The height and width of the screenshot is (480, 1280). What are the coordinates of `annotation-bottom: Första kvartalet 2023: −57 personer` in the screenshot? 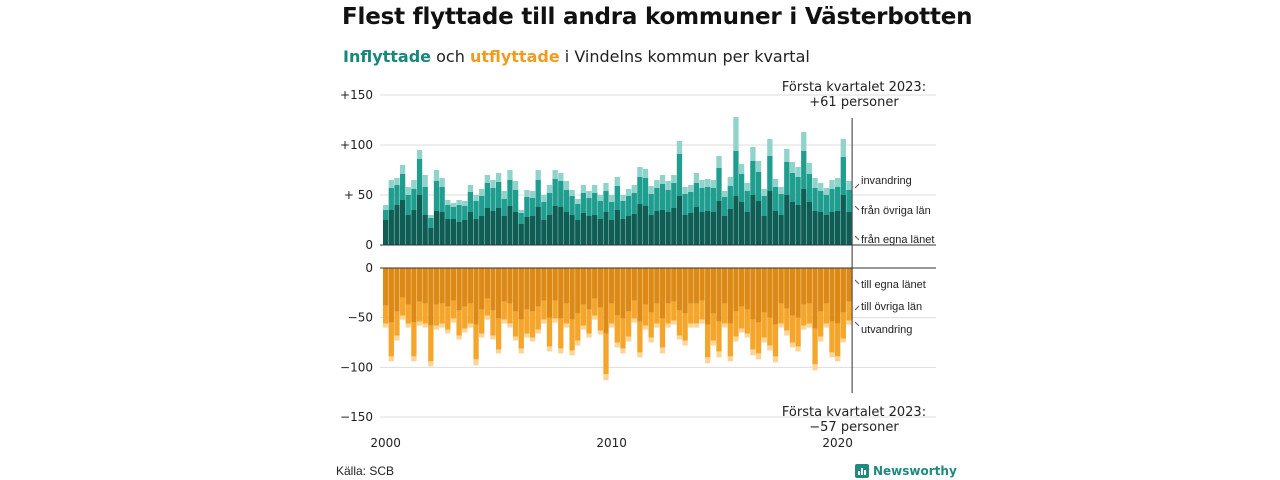 It's located at (854, 420).